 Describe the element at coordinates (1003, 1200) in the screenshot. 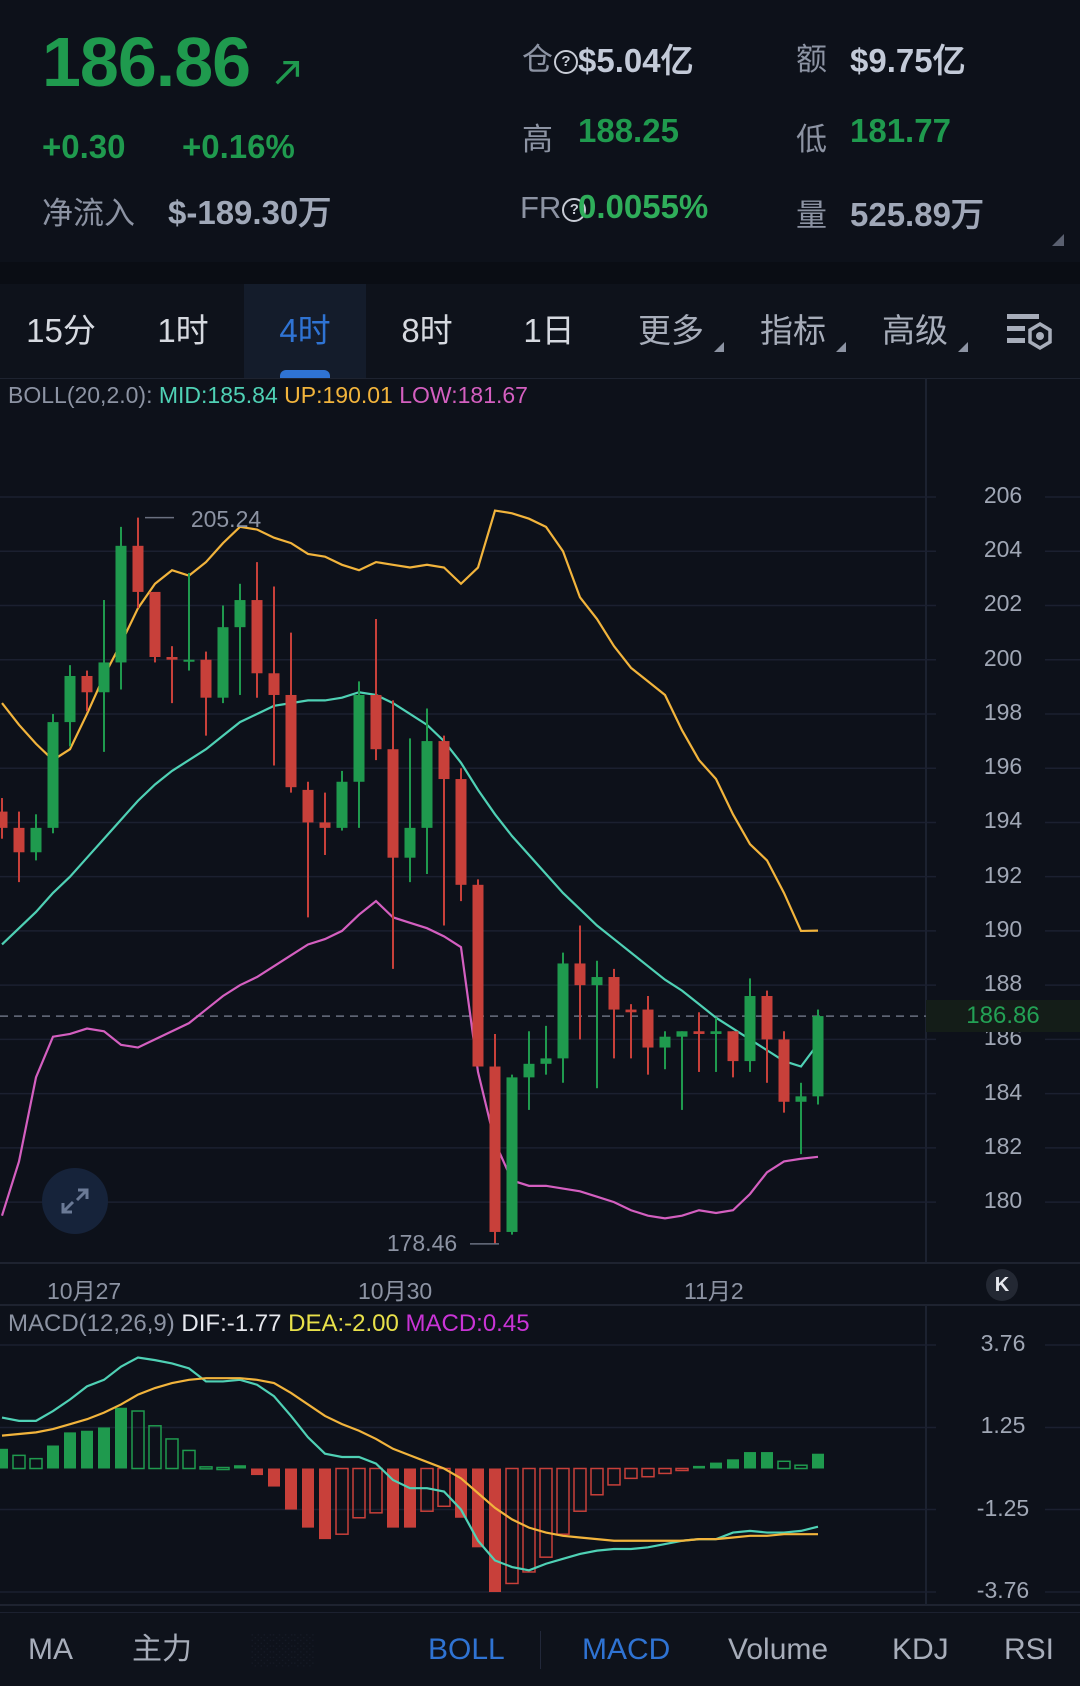

I see `y-tick-label: 180` at that location.